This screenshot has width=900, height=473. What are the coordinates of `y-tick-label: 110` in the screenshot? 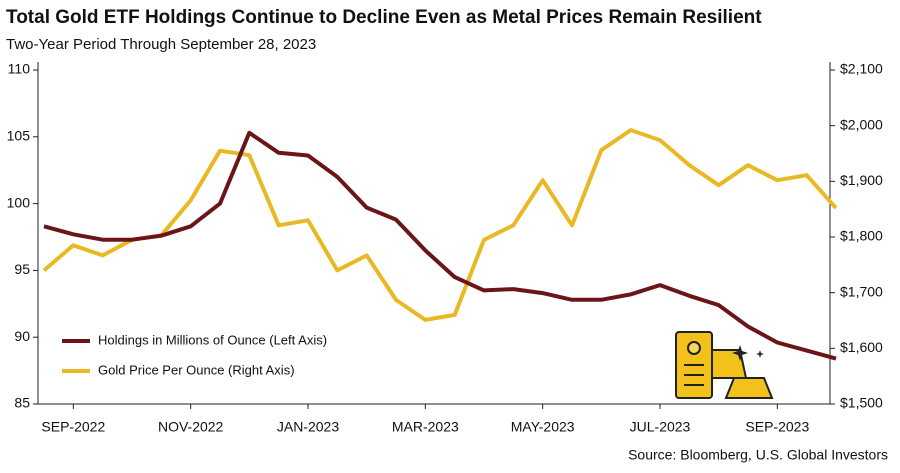 It's located at (19, 69).